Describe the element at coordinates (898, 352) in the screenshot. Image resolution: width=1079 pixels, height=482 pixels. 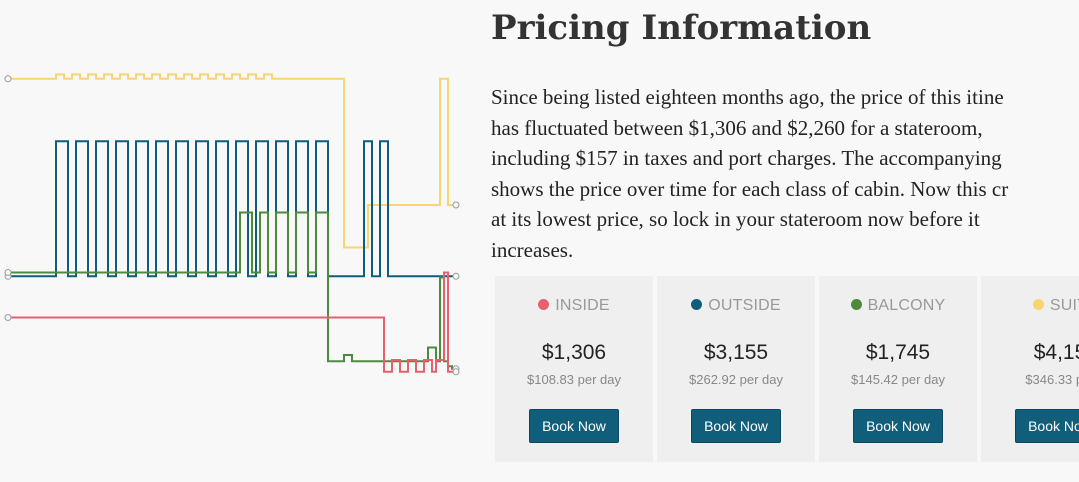
I see `cabin-price: $1,745` at that location.